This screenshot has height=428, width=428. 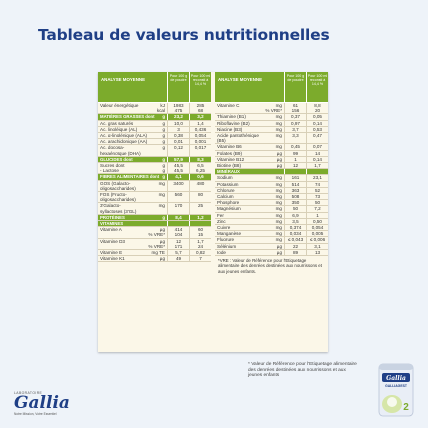 I want to click on table-row: mg Zinc 3,5 0,50, so click(x=271, y=222).